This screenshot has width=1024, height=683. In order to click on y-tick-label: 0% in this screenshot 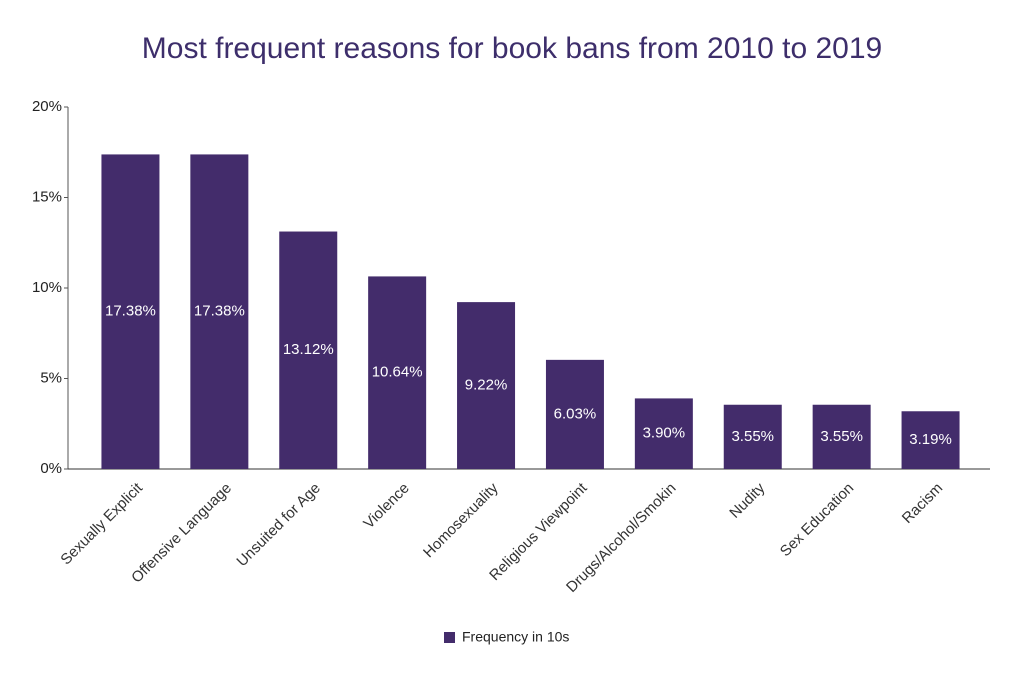, I will do `click(51, 468)`.